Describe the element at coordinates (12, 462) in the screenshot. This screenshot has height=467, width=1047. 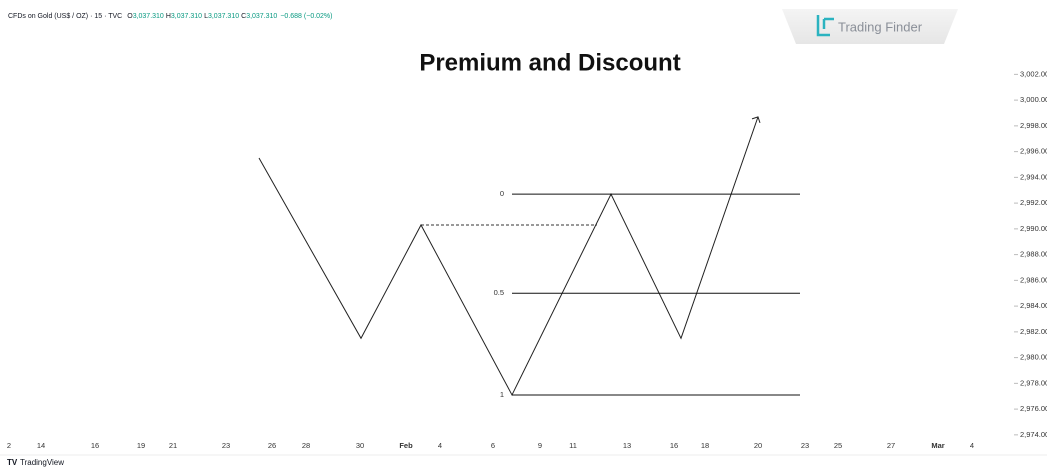
I see `tv-icon: TV` at that location.